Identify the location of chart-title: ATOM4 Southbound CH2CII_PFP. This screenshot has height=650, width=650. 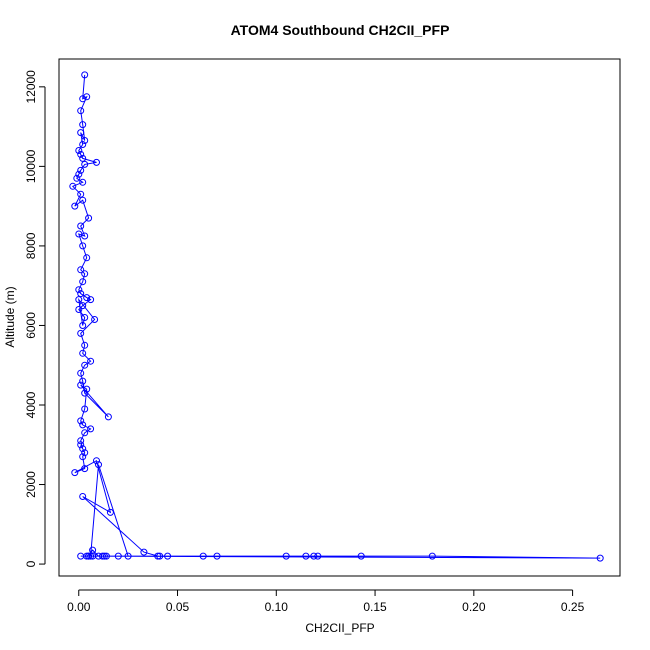
(340, 30).